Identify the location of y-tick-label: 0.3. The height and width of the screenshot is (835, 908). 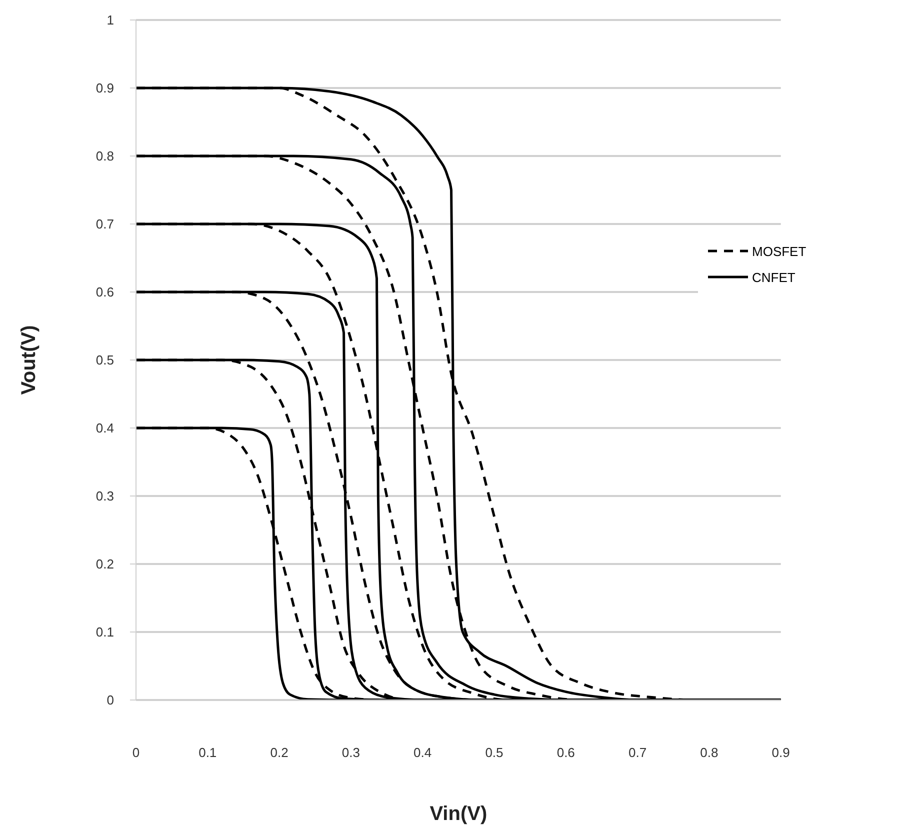
(105, 496).